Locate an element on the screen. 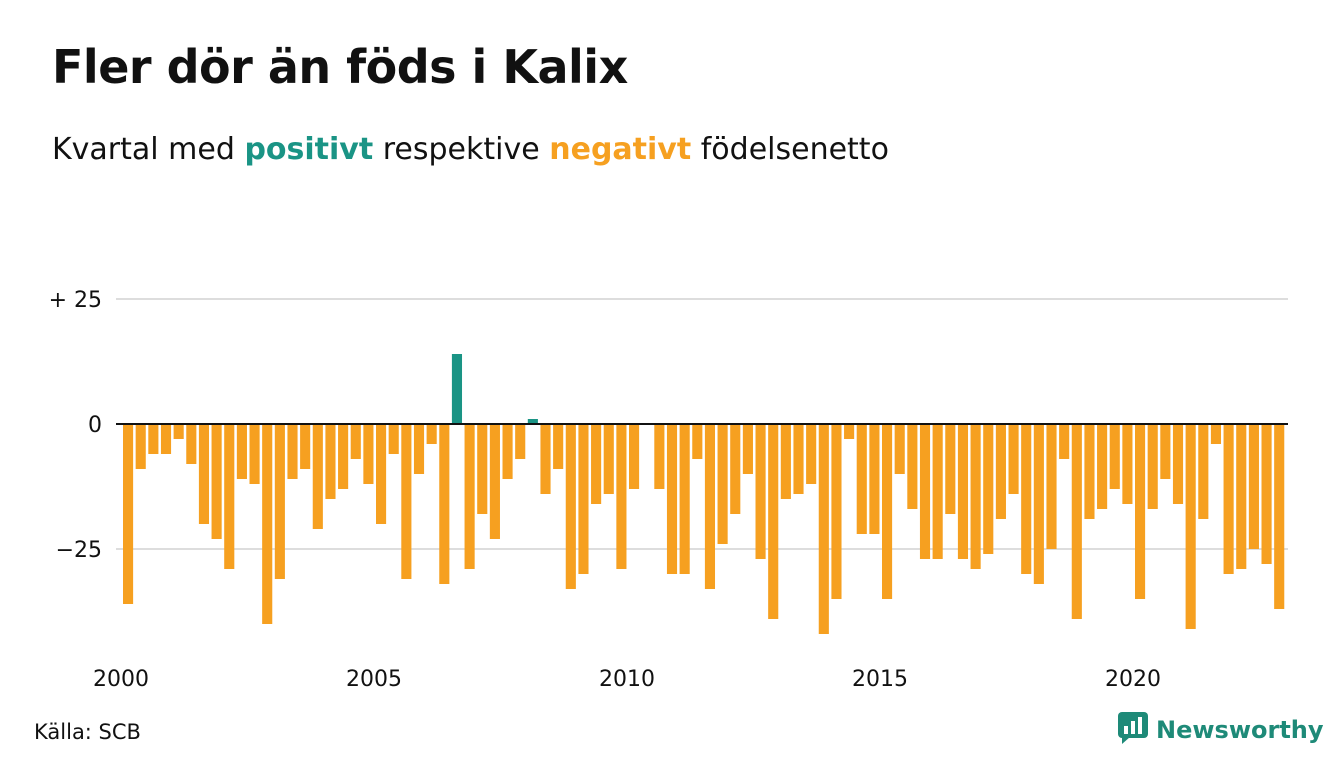  x-tick-label: 2020 is located at coordinates (1133, 679).